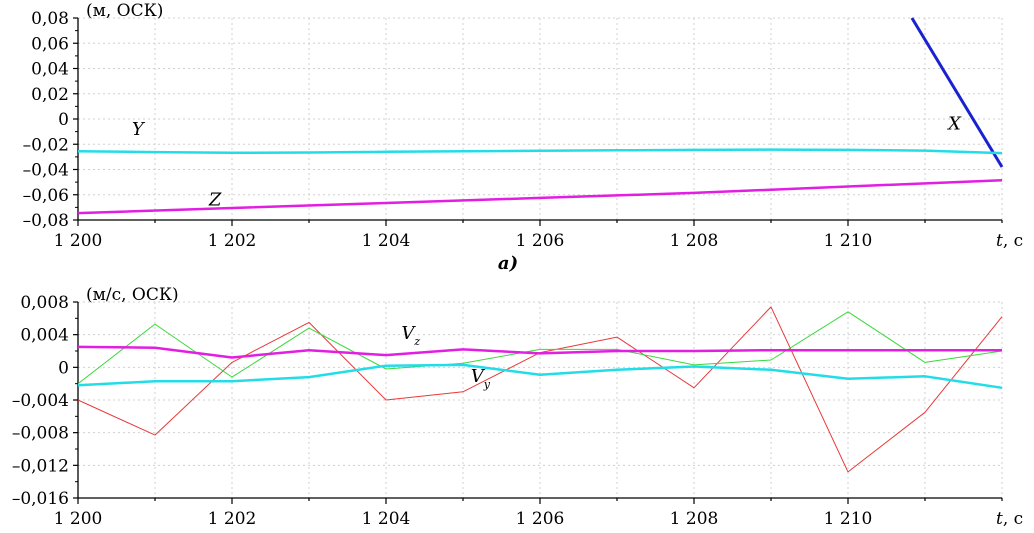 The height and width of the screenshot is (533, 1034). I want to click on y-tick-label: –0,012, so click(40, 466).